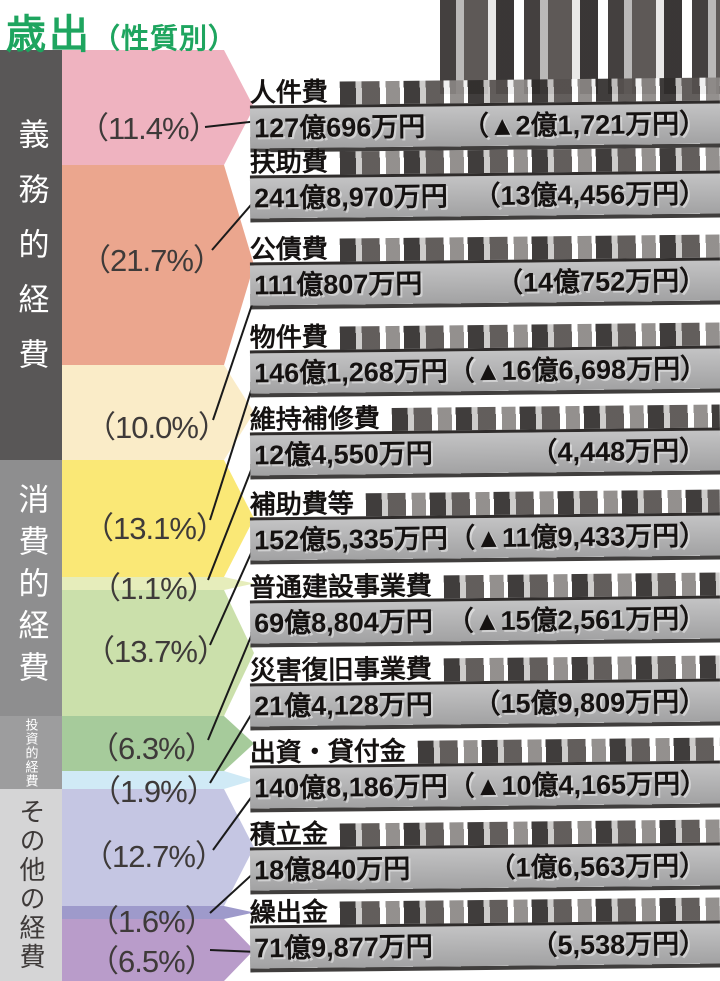 This screenshot has height=981, width=720. Describe the element at coordinates (157, 427) in the screenshot. I see `percent-label: （10.0%）` at that location.